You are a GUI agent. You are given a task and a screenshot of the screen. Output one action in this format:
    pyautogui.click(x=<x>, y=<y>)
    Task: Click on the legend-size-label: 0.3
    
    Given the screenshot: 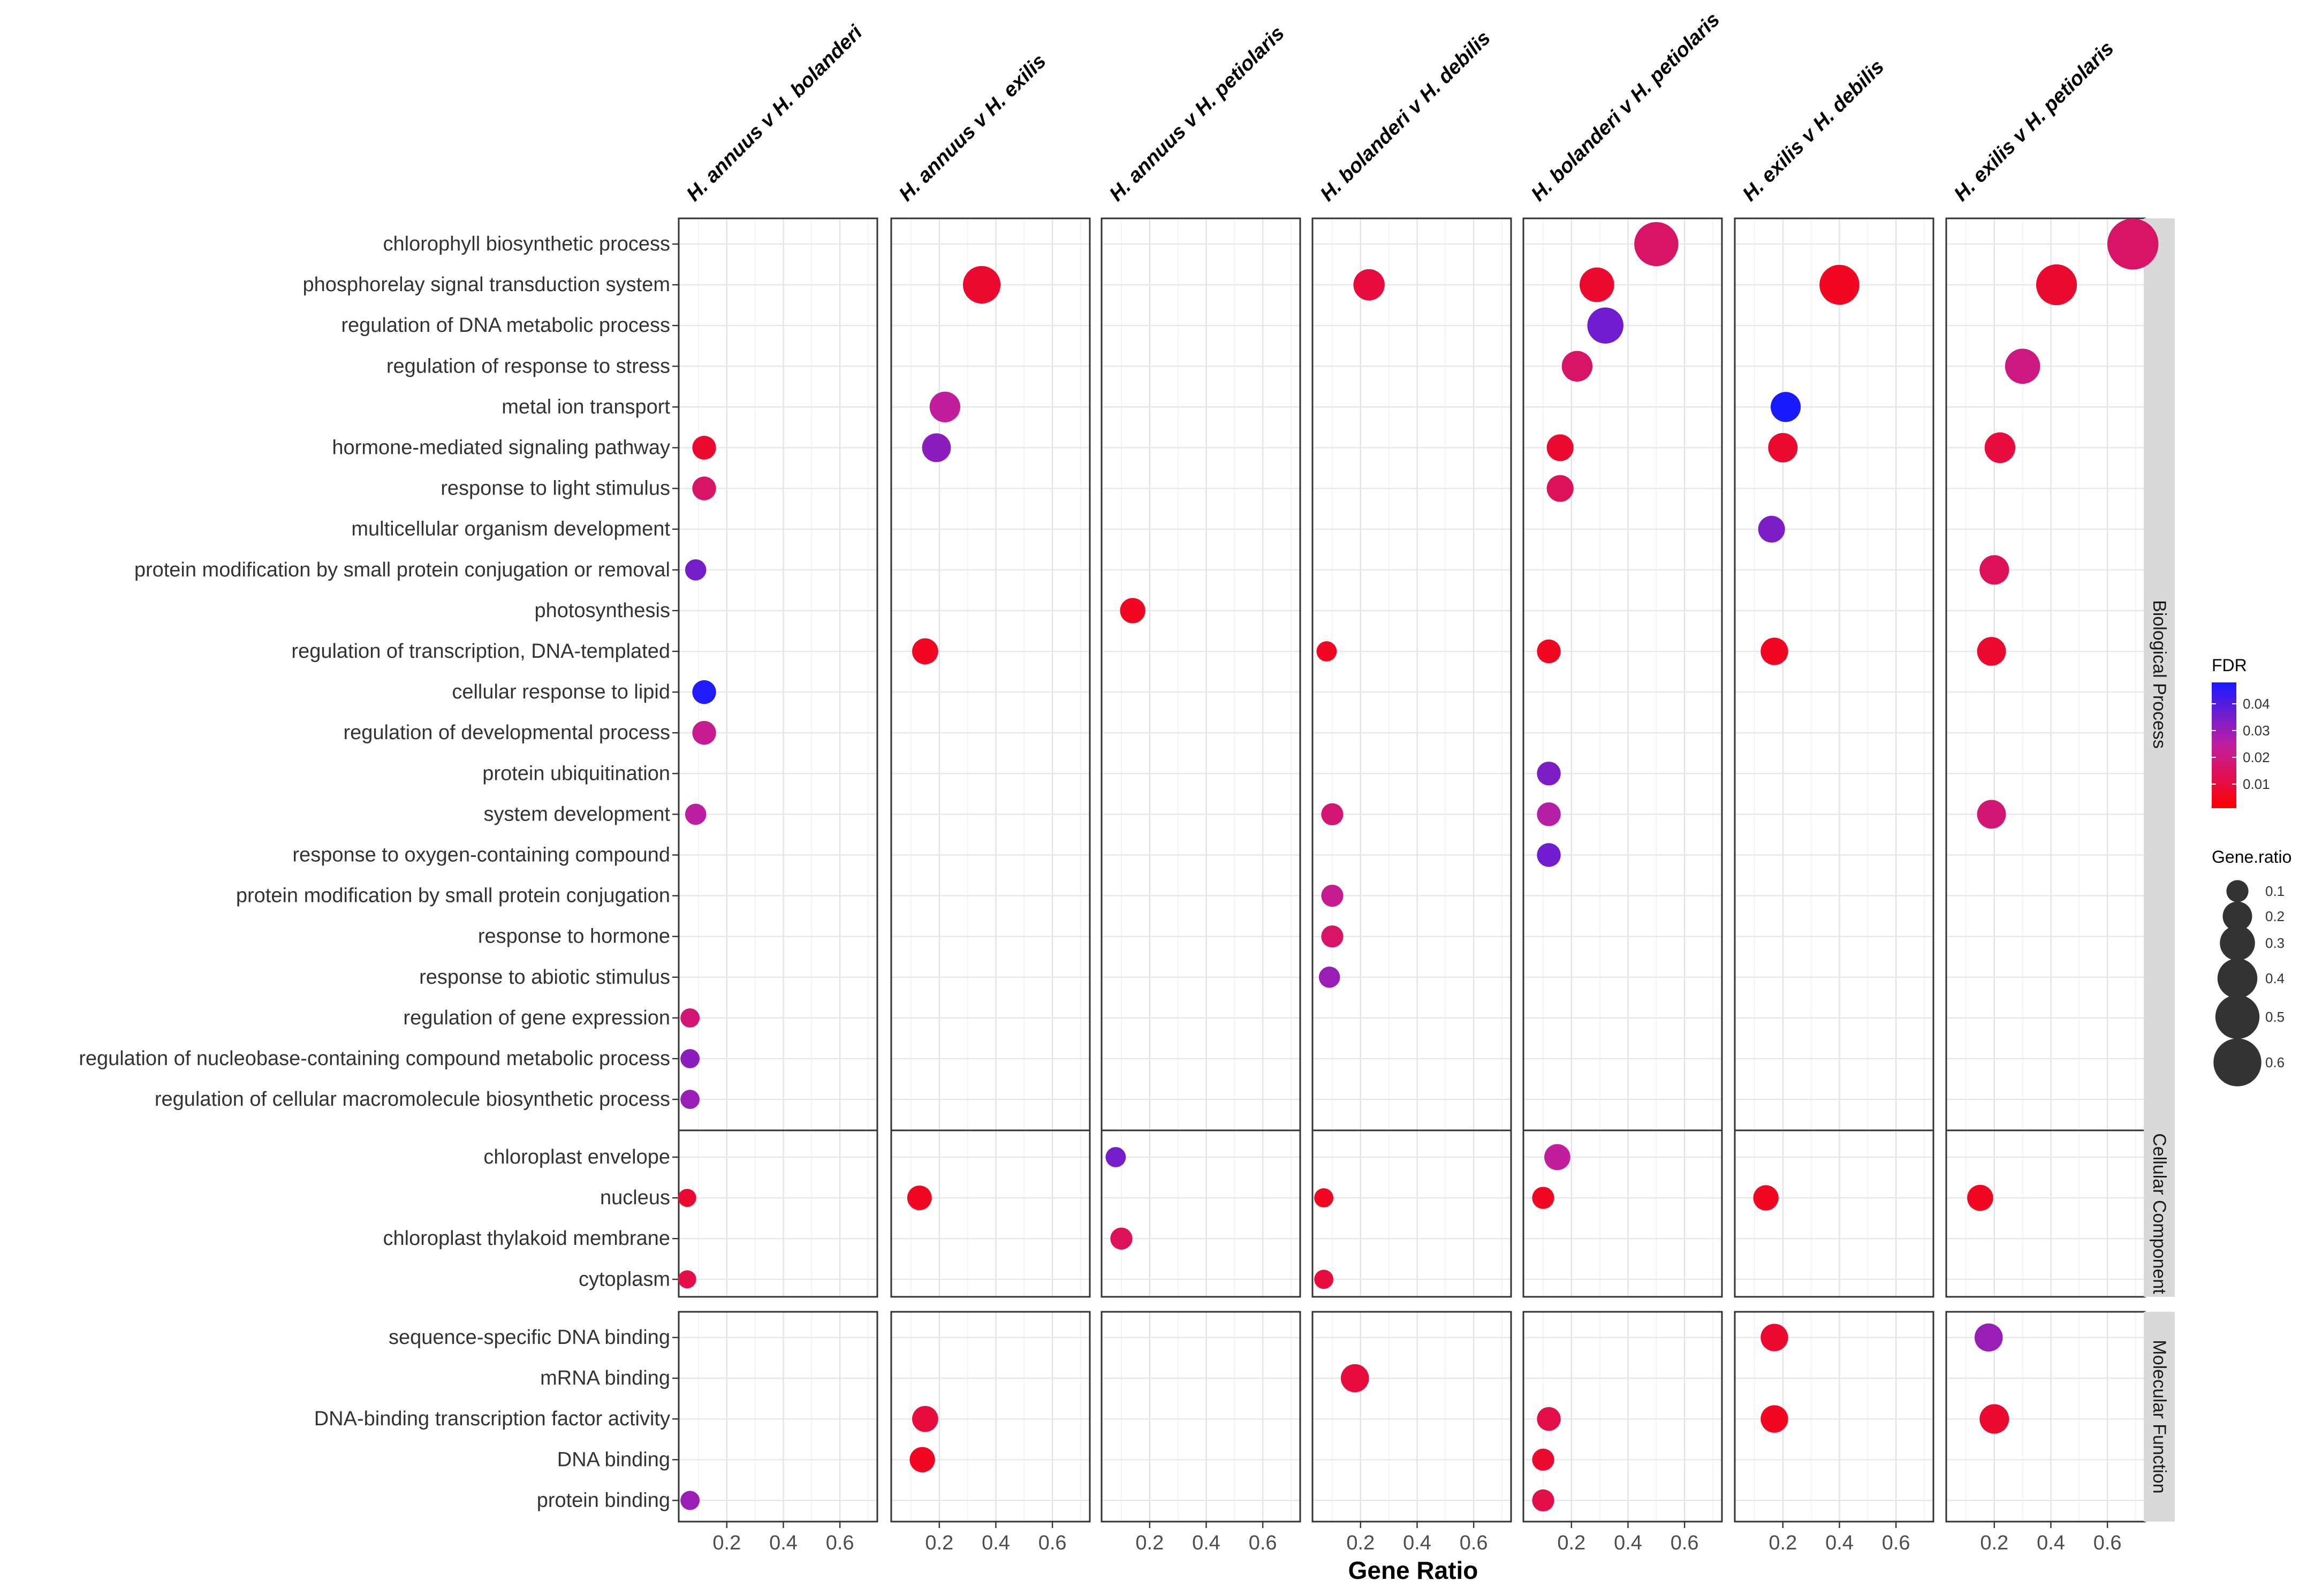 What is the action you would take?
    pyautogui.click(x=2275, y=943)
    